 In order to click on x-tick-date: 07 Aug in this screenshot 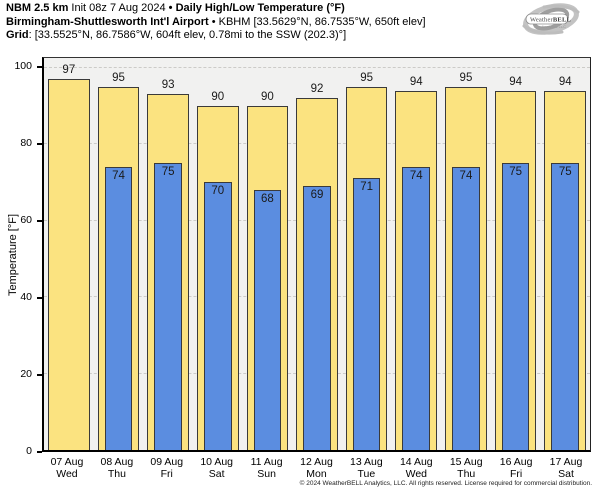, I will do `click(67, 462)`.